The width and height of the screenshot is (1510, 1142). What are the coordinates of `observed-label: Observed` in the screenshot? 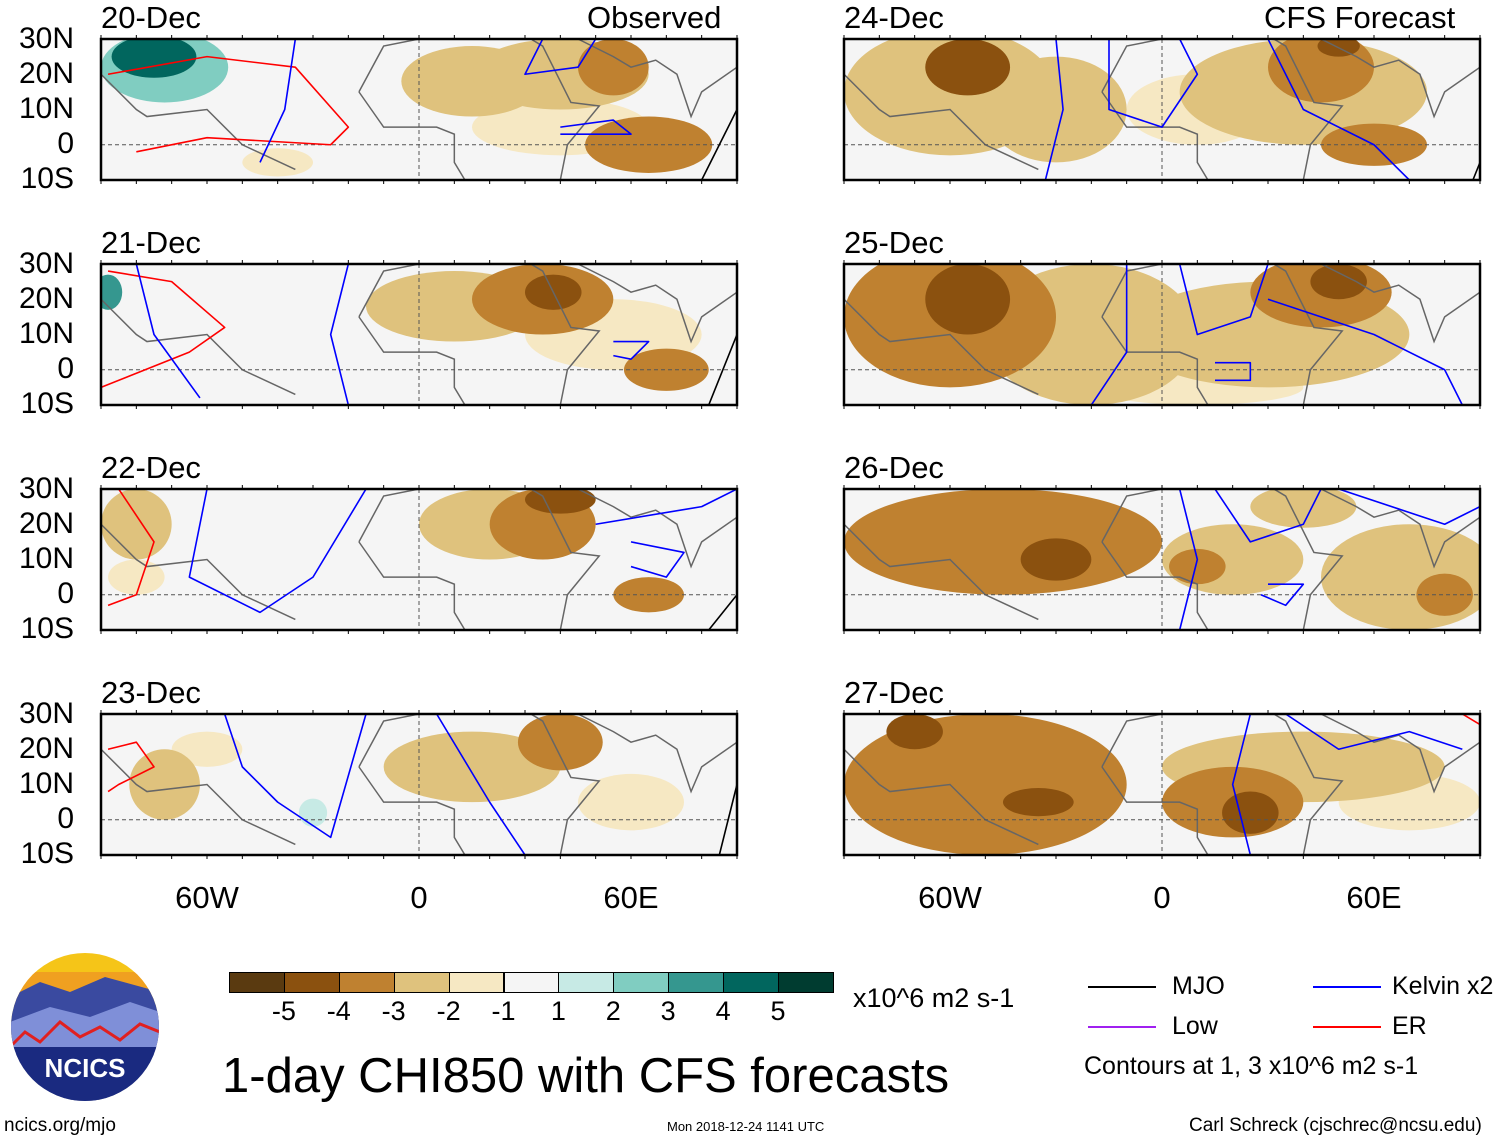 It's located at (654, 17).